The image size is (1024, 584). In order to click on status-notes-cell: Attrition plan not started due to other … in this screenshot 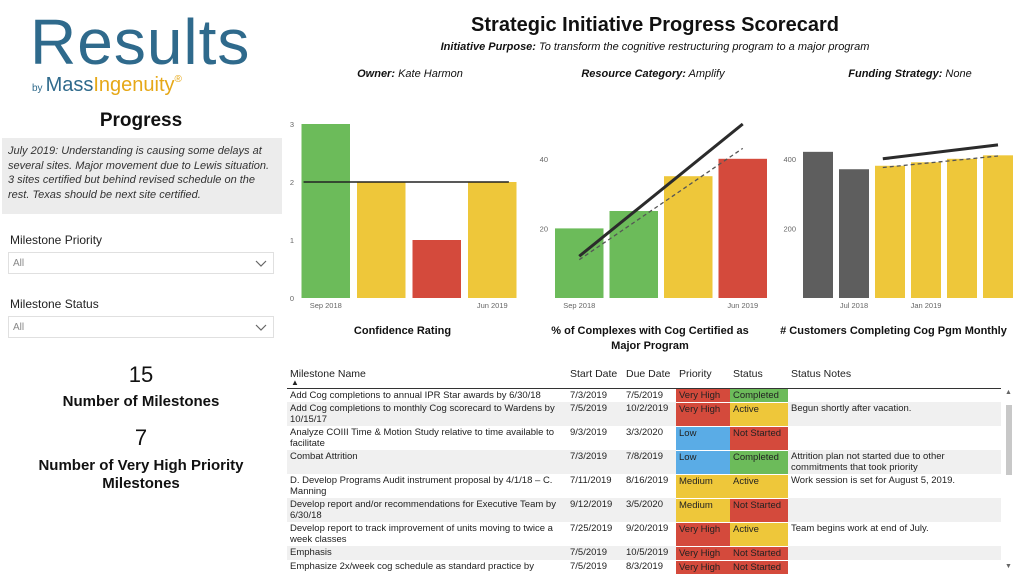, I will do `click(894, 462)`.